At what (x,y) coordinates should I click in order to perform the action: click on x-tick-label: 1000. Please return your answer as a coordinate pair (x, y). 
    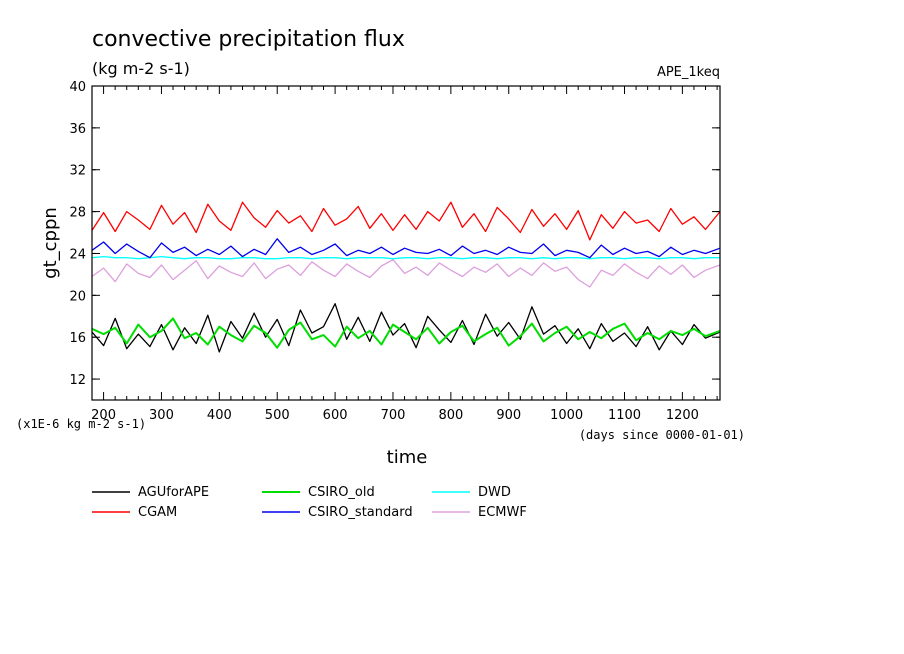
    Looking at the image, I should click on (566, 415).